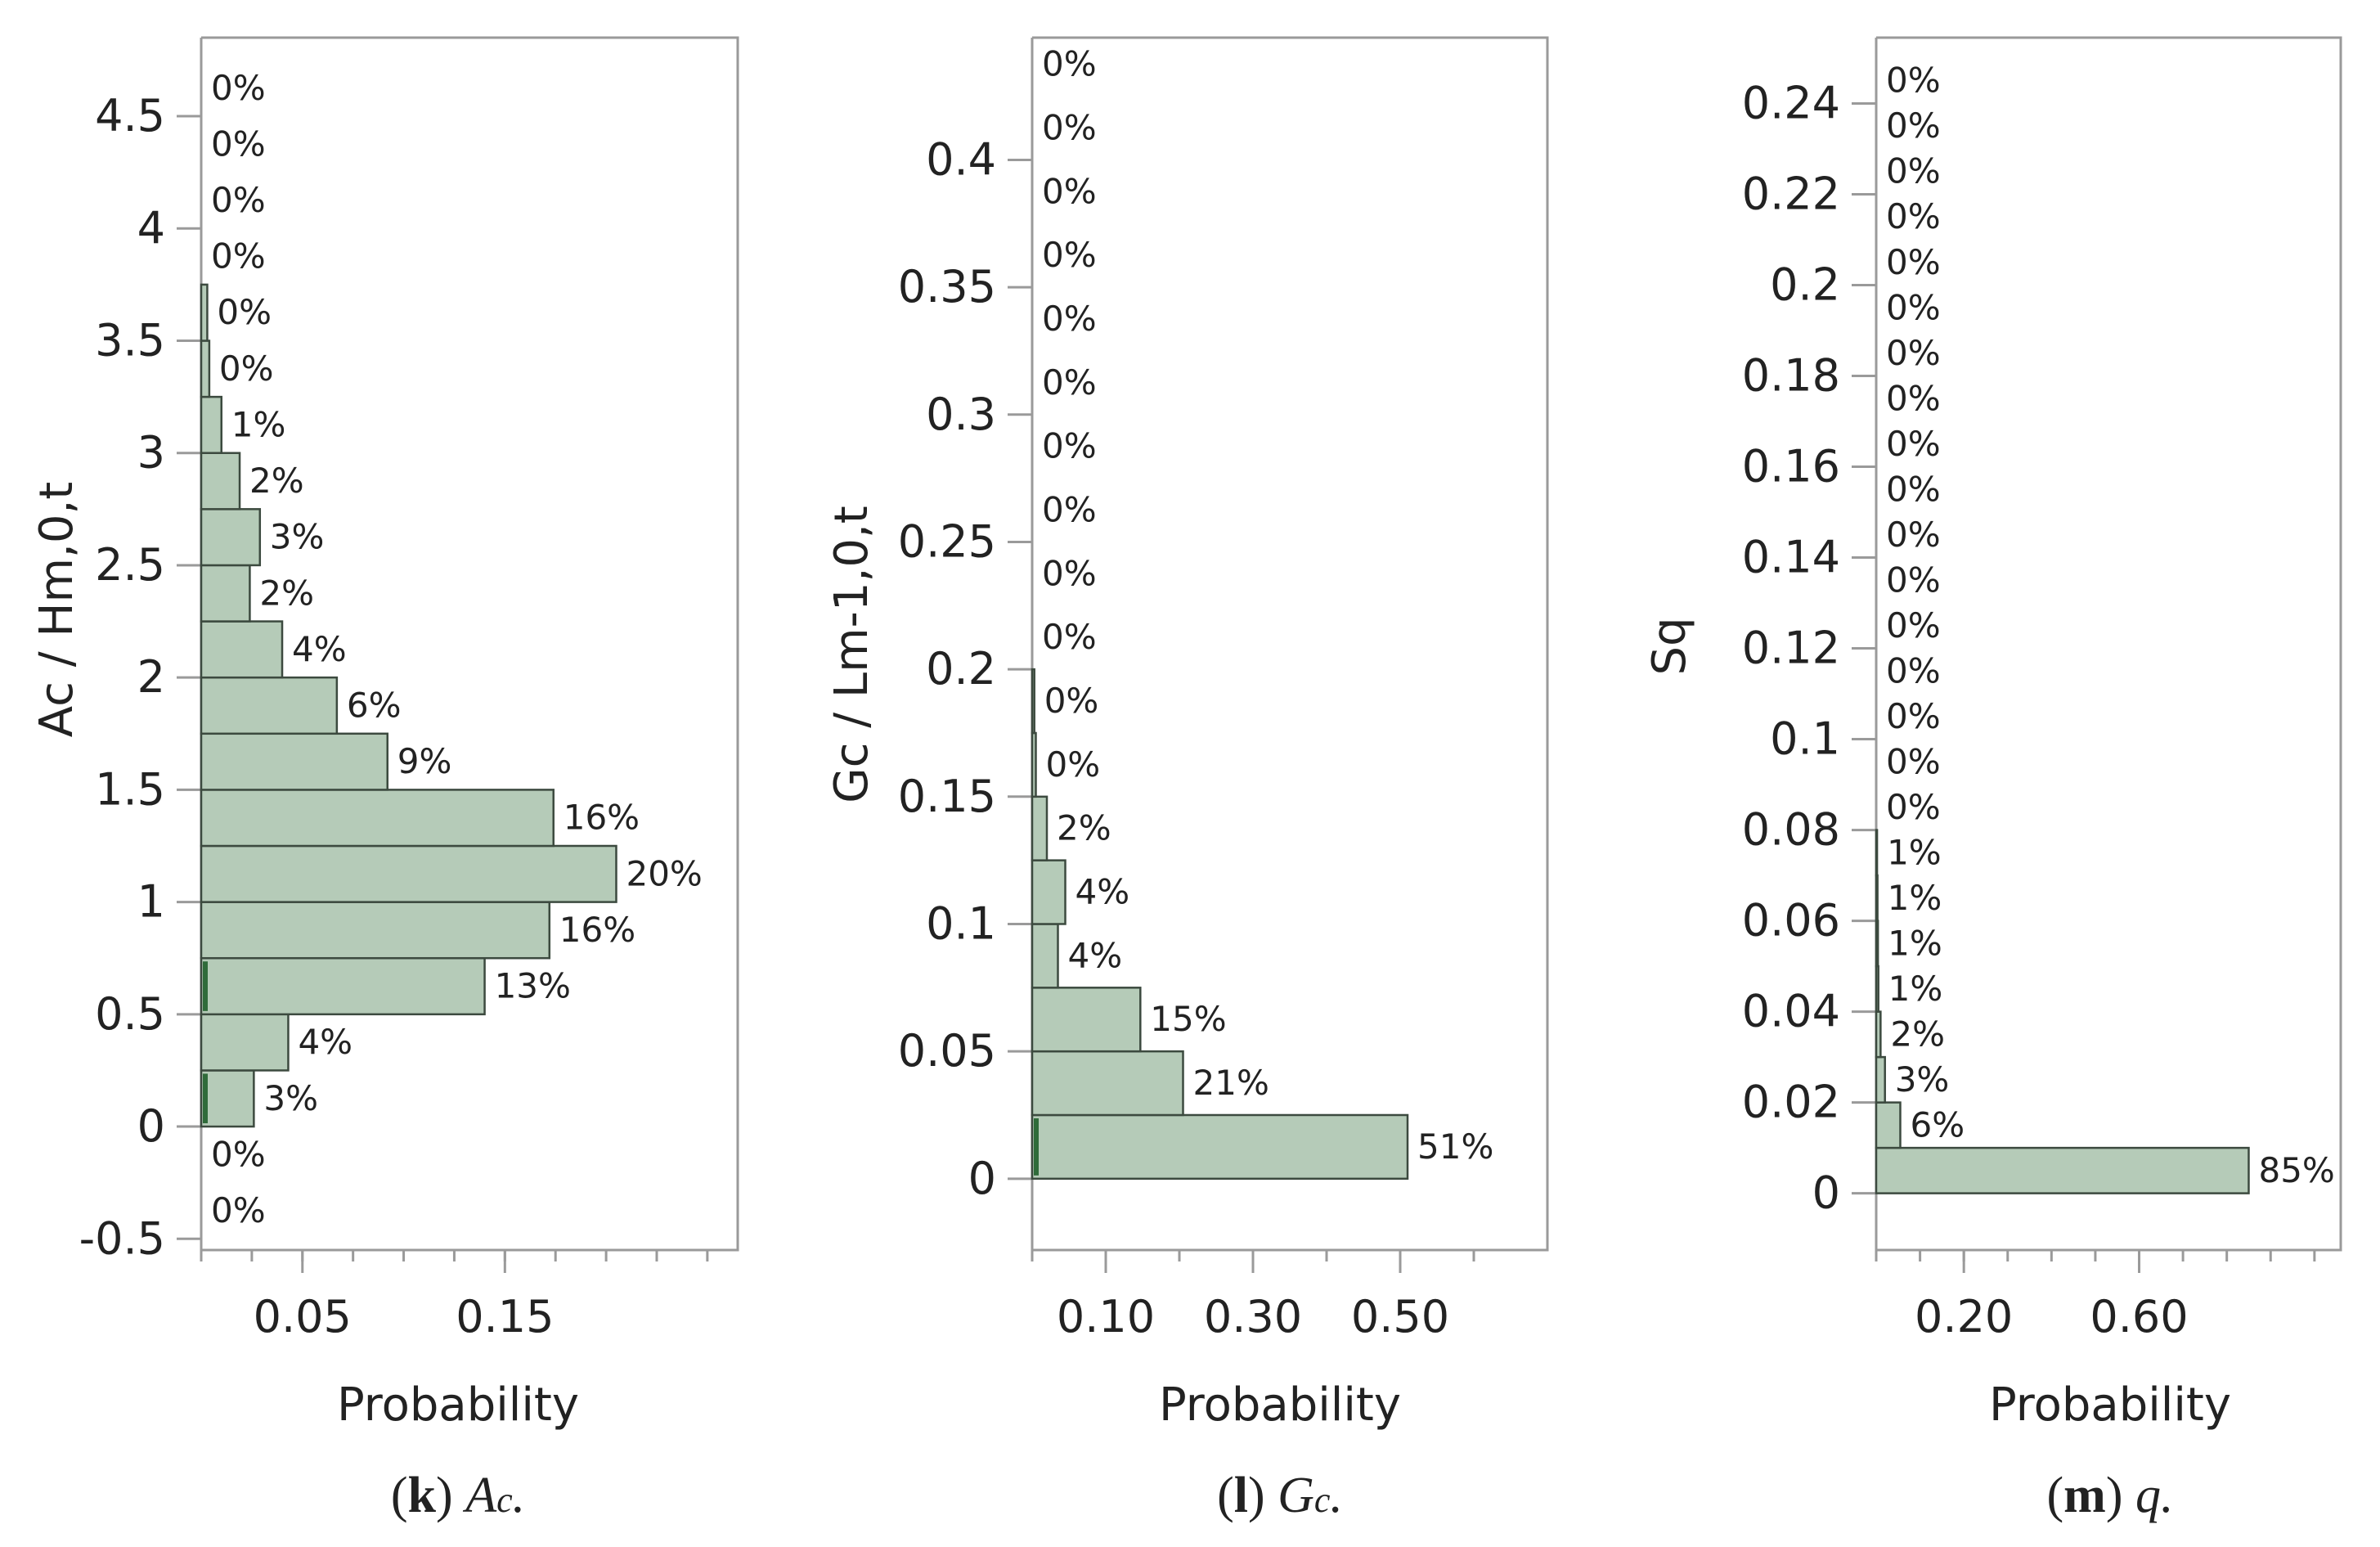 The width and height of the screenshot is (2380, 1547). What do you see at coordinates (1253, 1317) in the screenshot?
I see `x-tick-label: 0.30` at bounding box center [1253, 1317].